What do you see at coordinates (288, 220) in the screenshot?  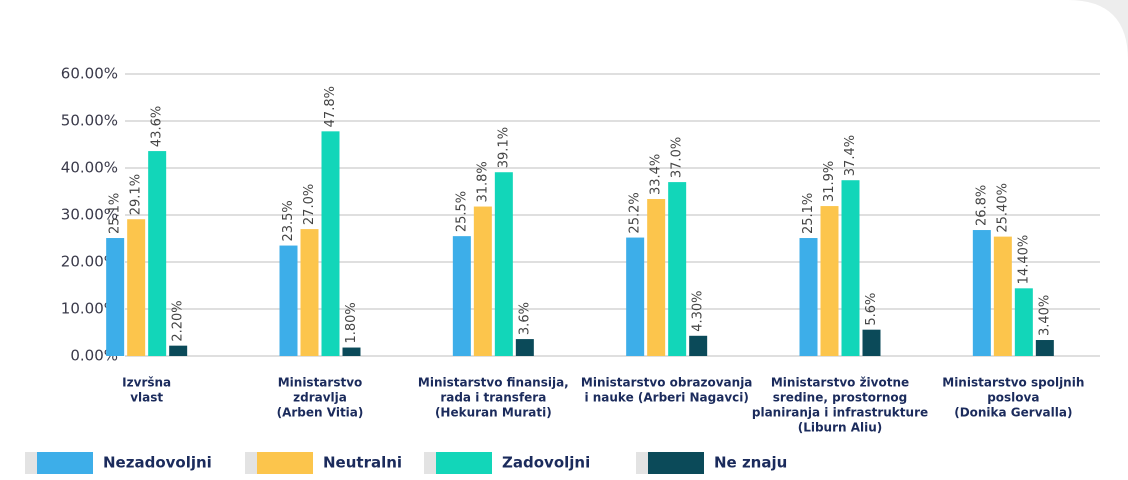 I see `value-label: 23.5%` at bounding box center [288, 220].